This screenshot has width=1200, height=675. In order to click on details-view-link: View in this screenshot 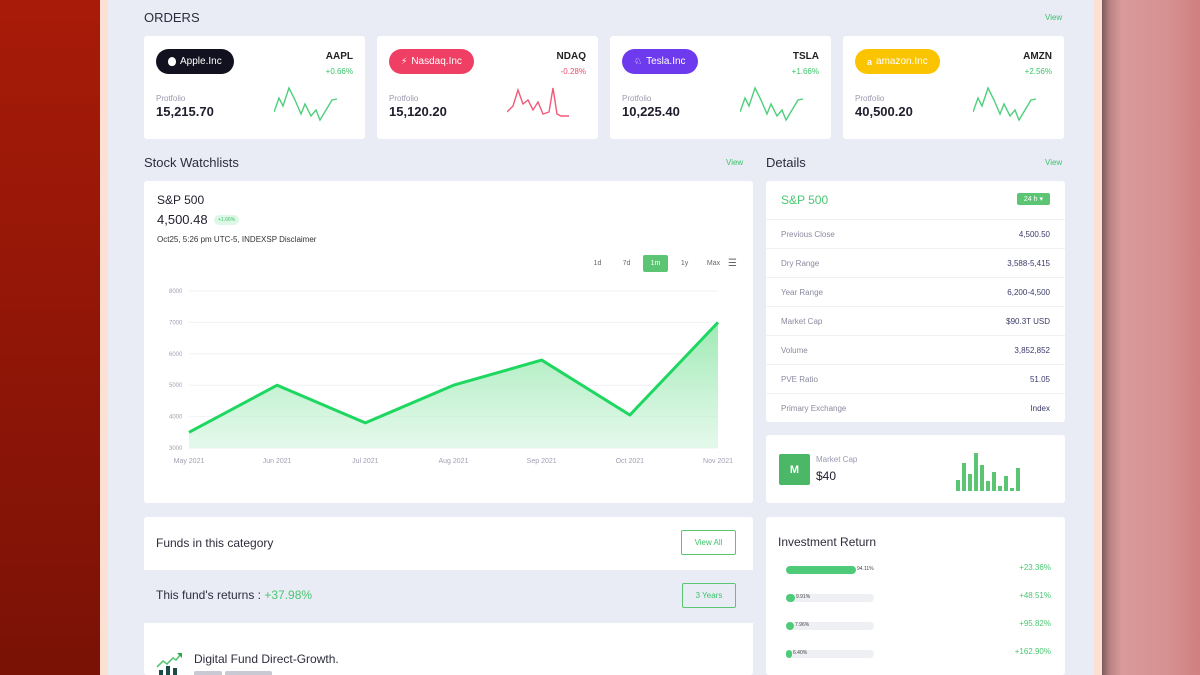, I will do `click(1054, 162)`.